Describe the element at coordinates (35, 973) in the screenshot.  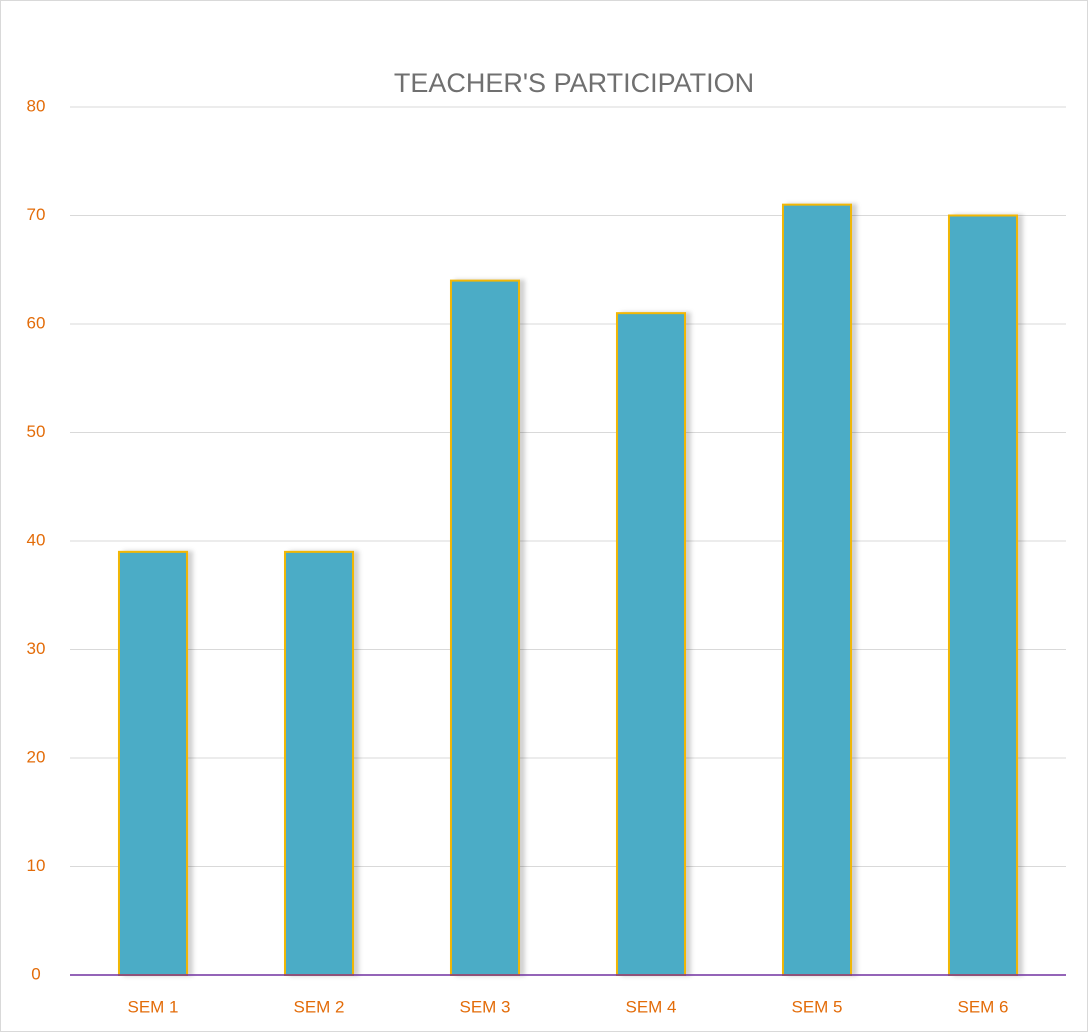
I see `y-tick-label: 0` at that location.